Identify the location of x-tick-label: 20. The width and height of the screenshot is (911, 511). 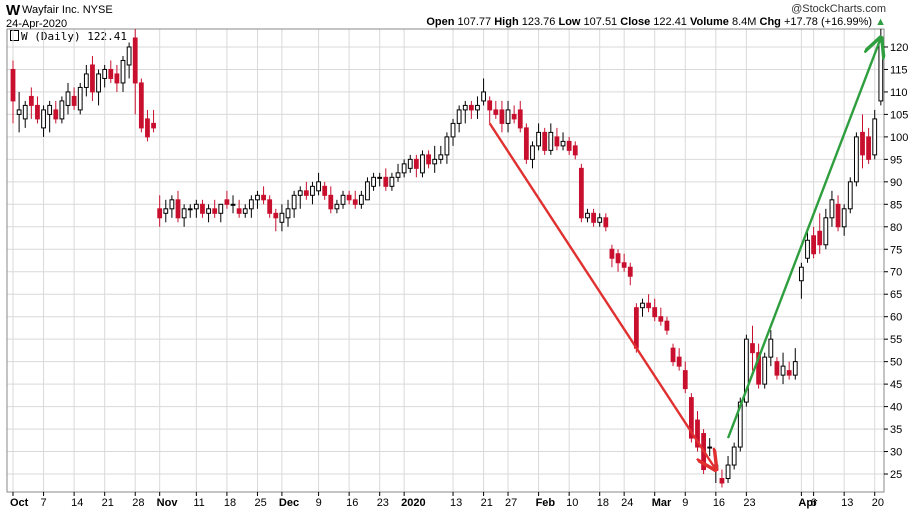
(878, 503).